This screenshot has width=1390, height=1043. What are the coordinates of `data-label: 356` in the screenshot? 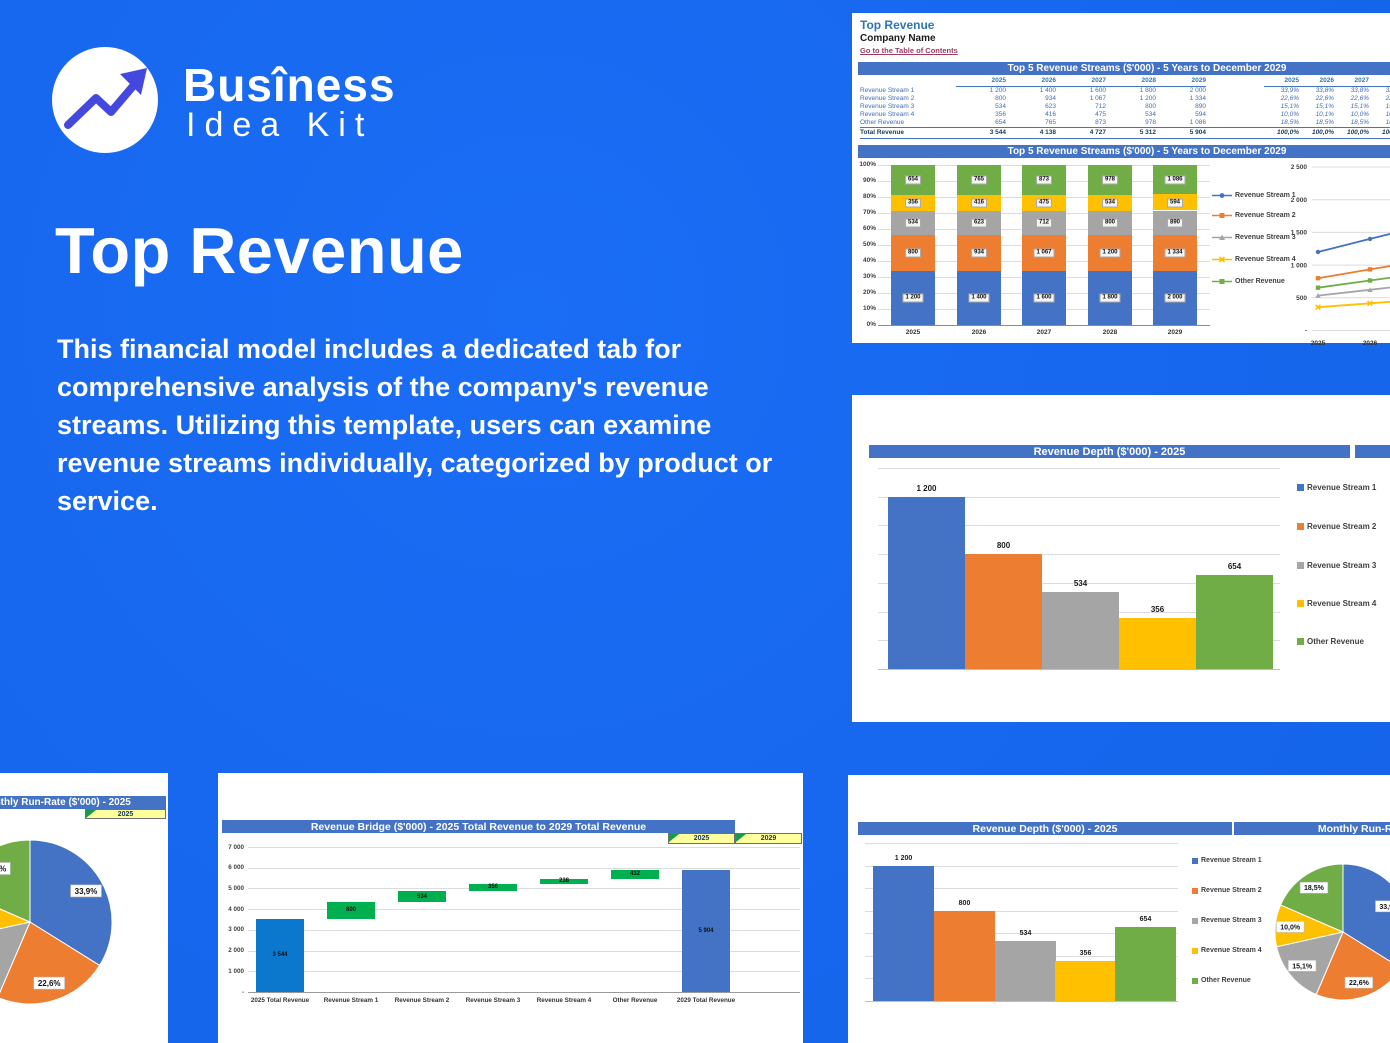 It's located at (913, 203).